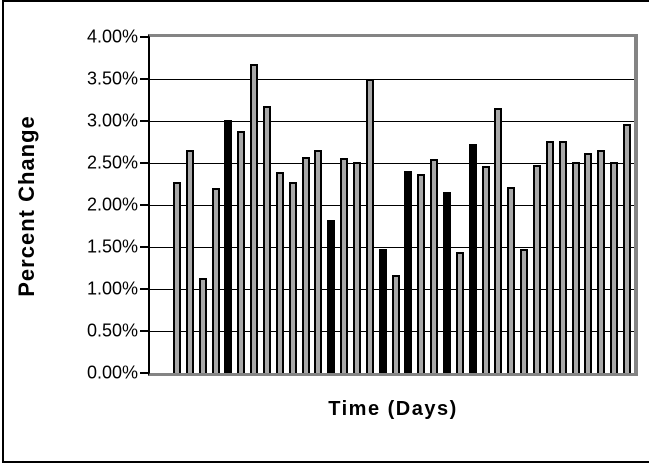 This screenshot has width=649, height=469. I want to click on y-axis-tick-label: 1.00%, so click(112, 288).